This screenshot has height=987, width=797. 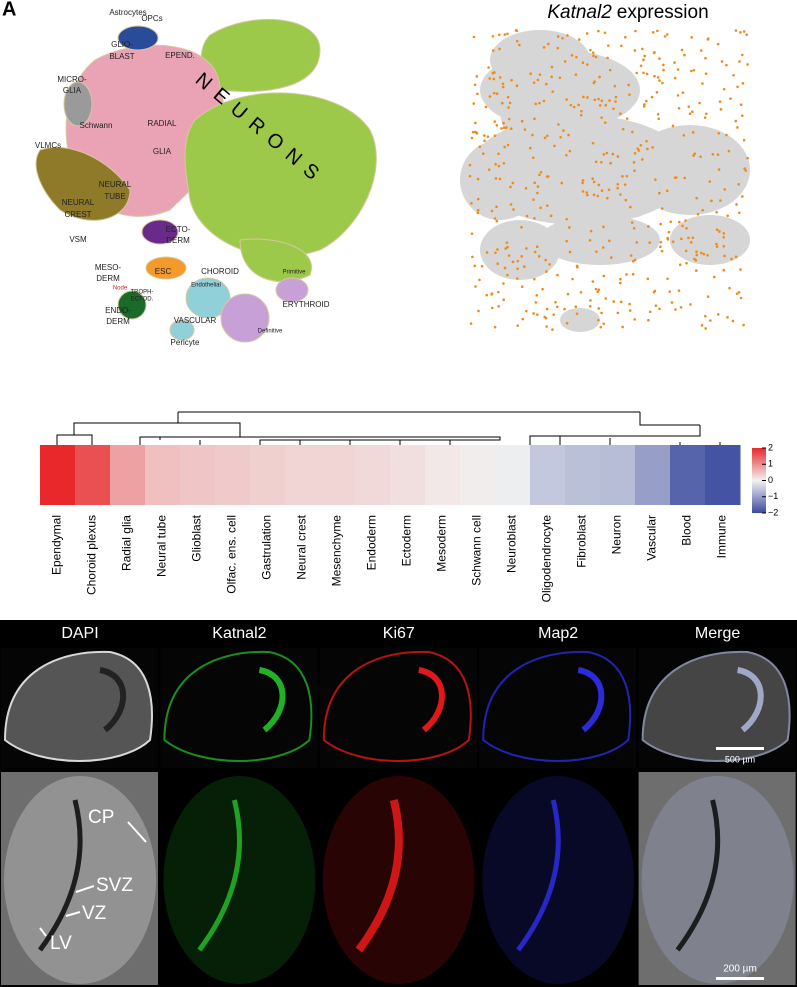 What do you see at coordinates (108, 267) in the screenshot?
I see `cluster-label: MESO-` at bounding box center [108, 267].